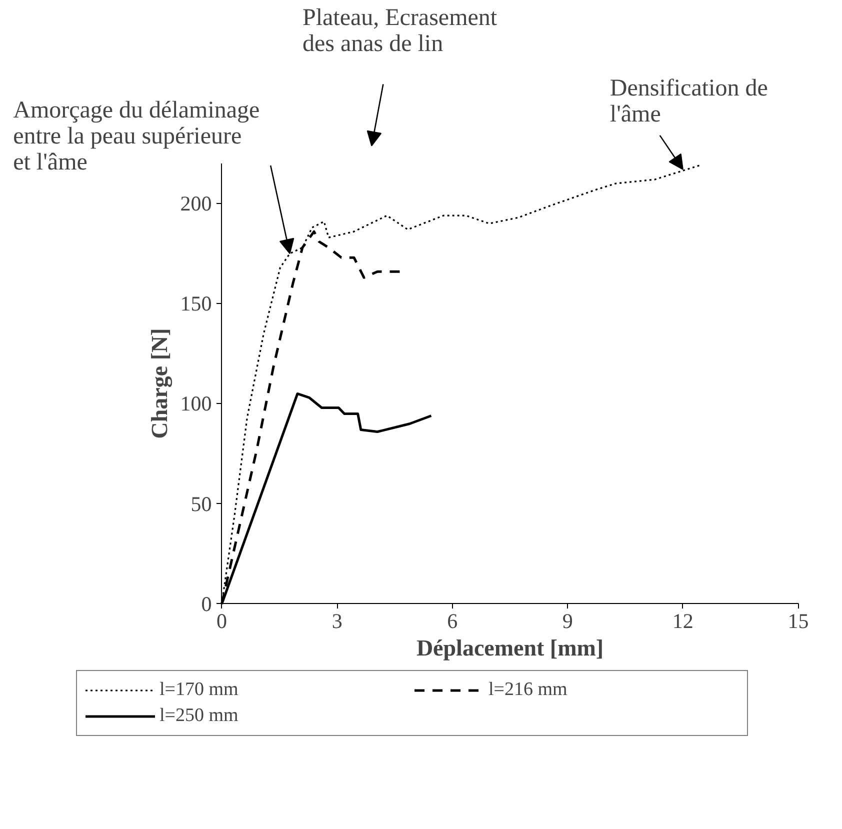 The width and height of the screenshot is (842, 829). What do you see at coordinates (206, 604) in the screenshot?
I see `y-tick-label: 0` at bounding box center [206, 604].